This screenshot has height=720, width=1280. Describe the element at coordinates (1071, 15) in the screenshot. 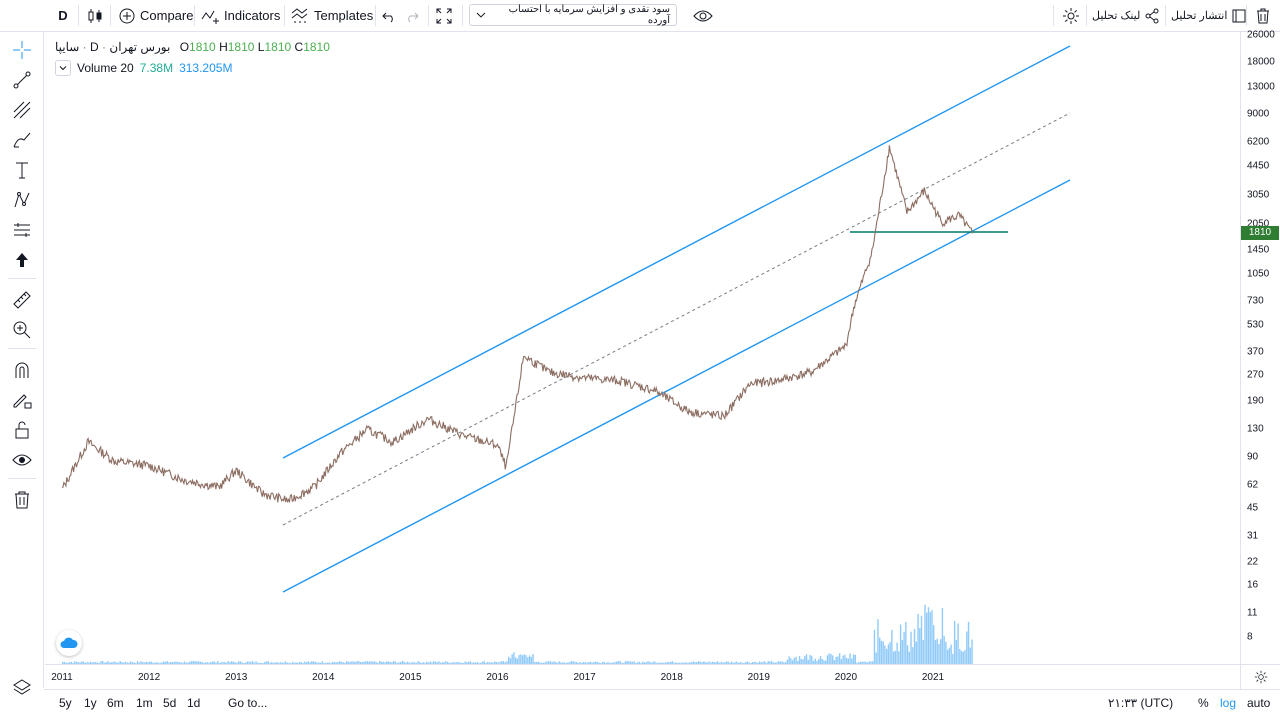

I see `settings-button` at that location.